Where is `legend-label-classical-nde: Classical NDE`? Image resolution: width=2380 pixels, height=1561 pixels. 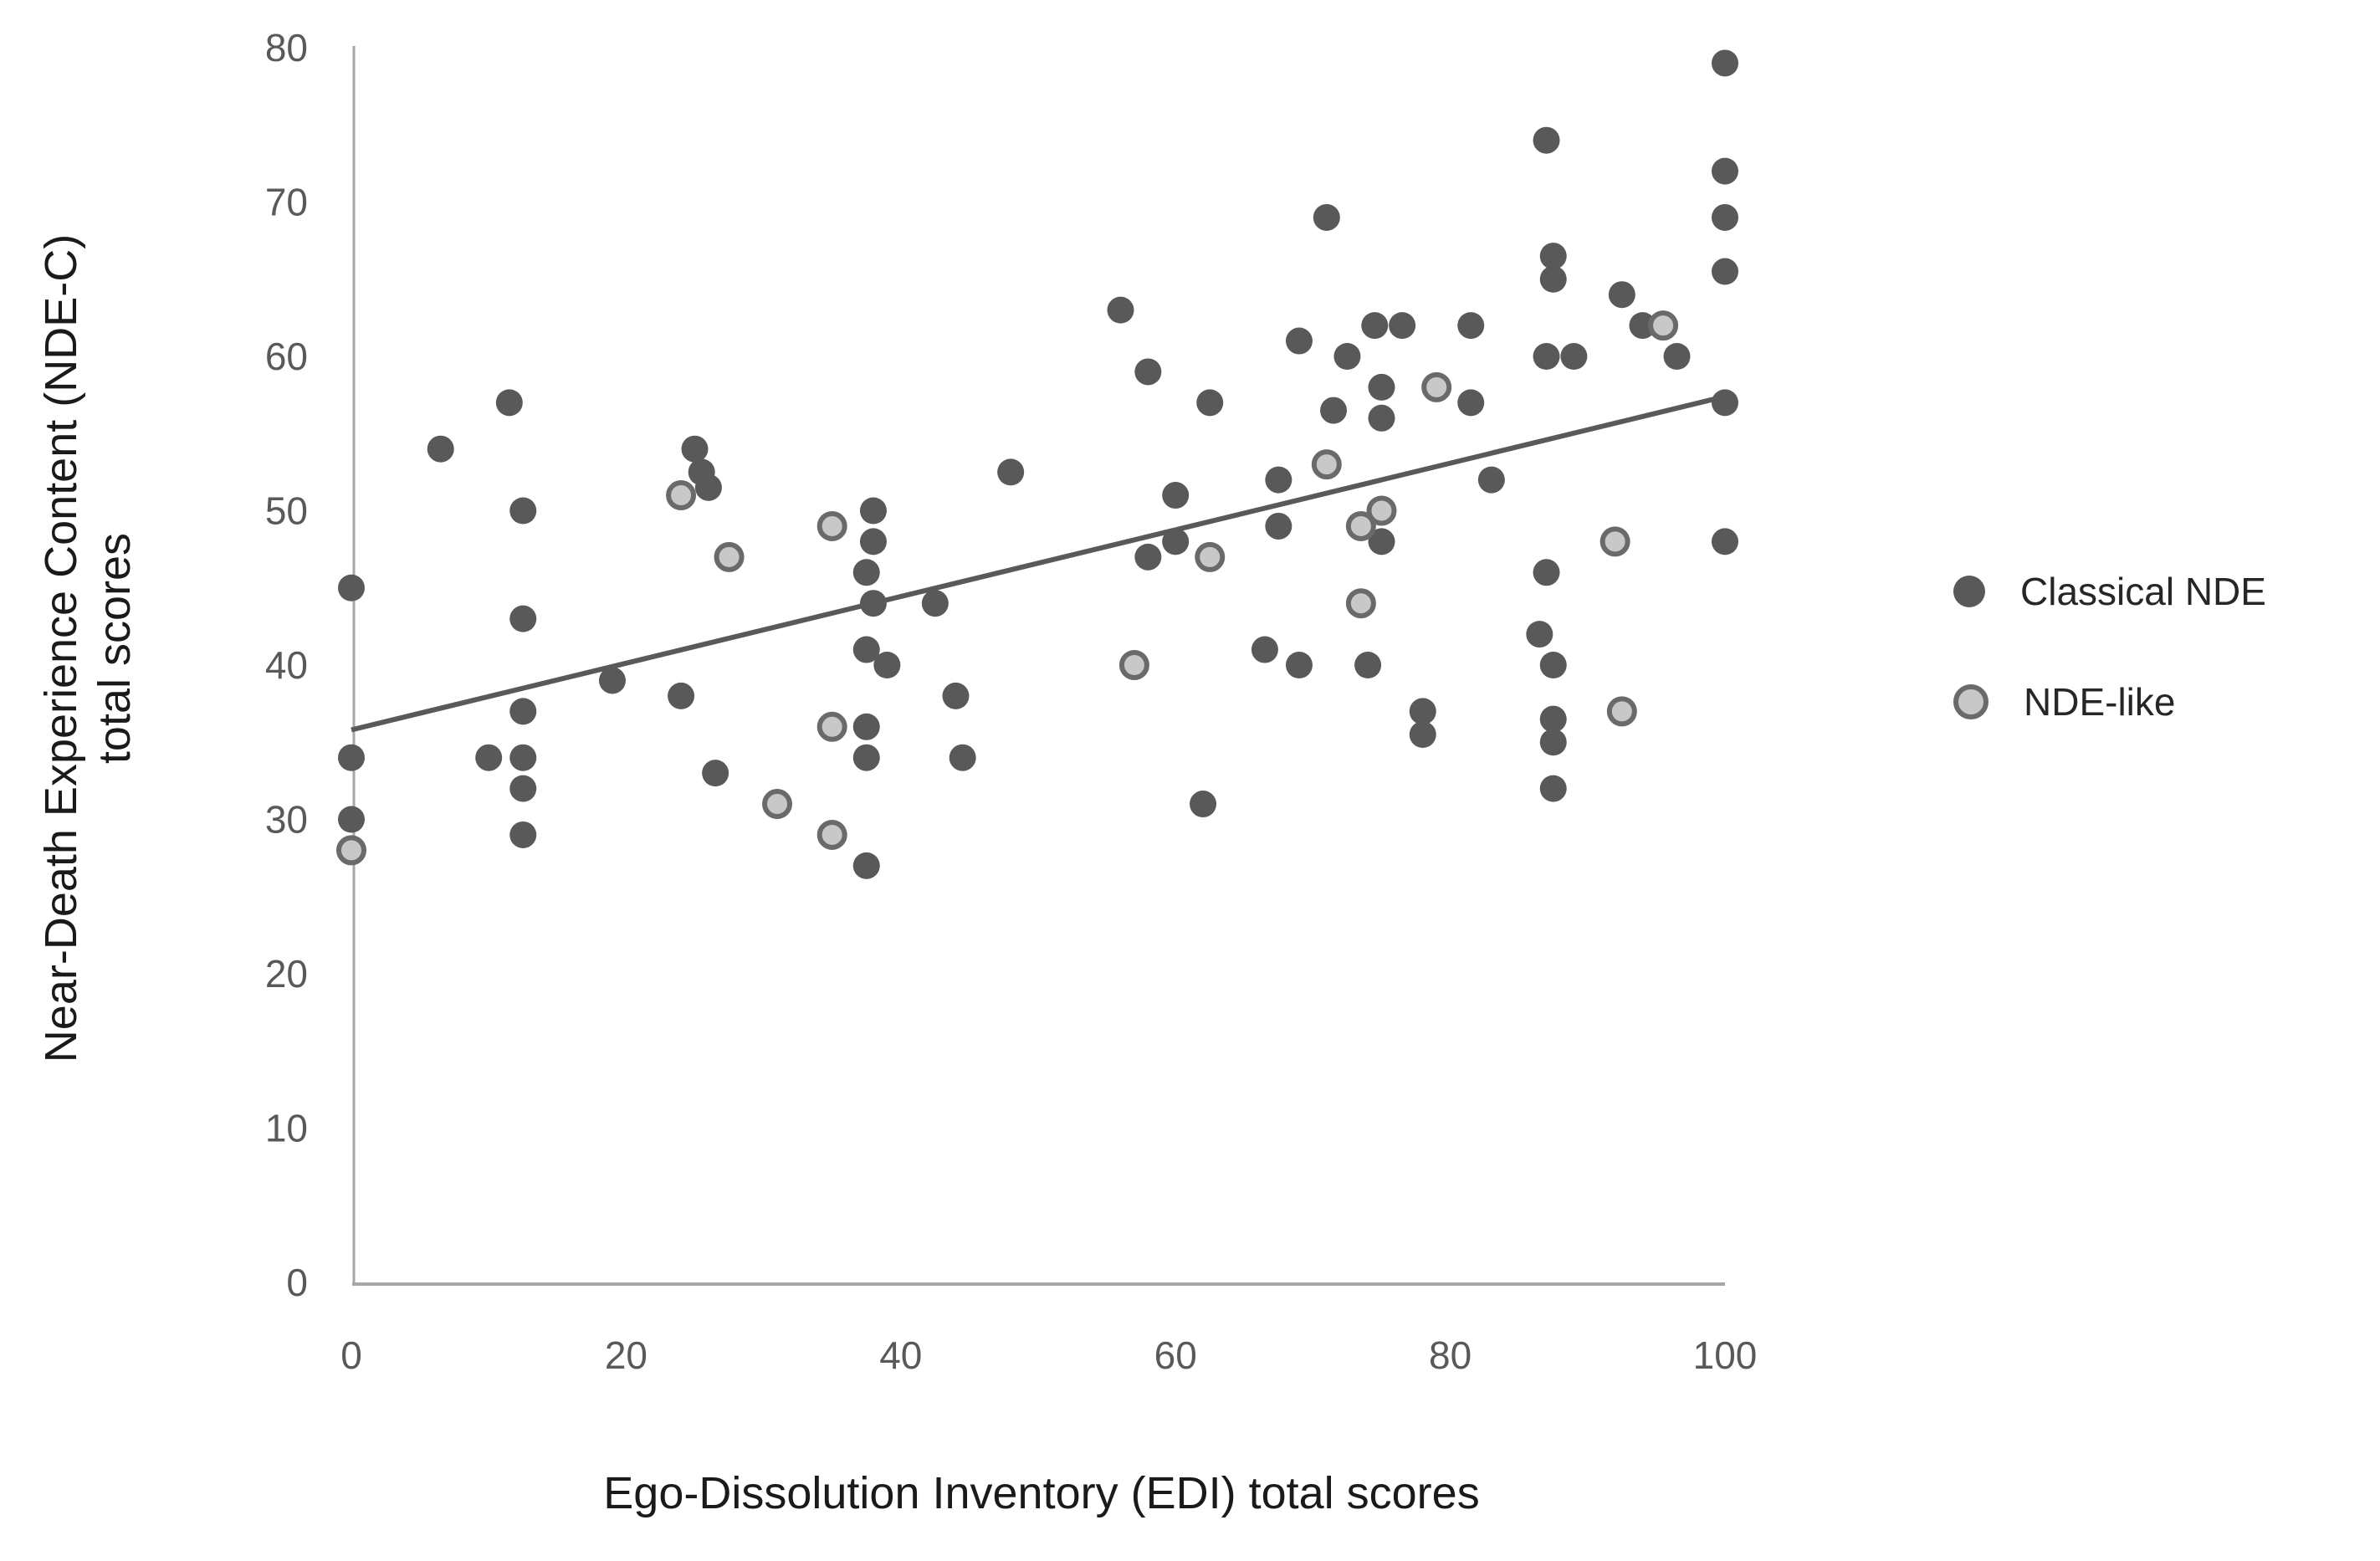
legend-label-classical-nde: Classical NDE is located at coordinates (2143, 591).